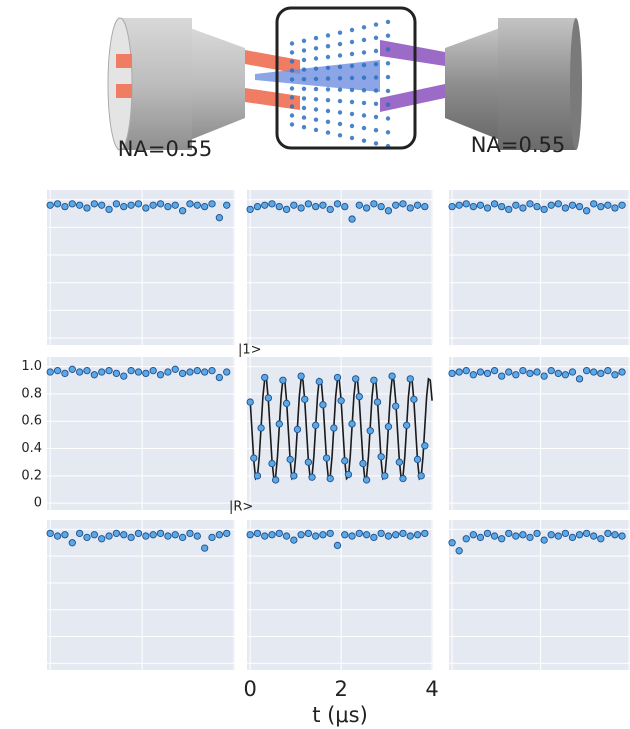  What do you see at coordinates (241, 507) in the screenshot?
I see `state-label: |R>` at bounding box center [241, 507].